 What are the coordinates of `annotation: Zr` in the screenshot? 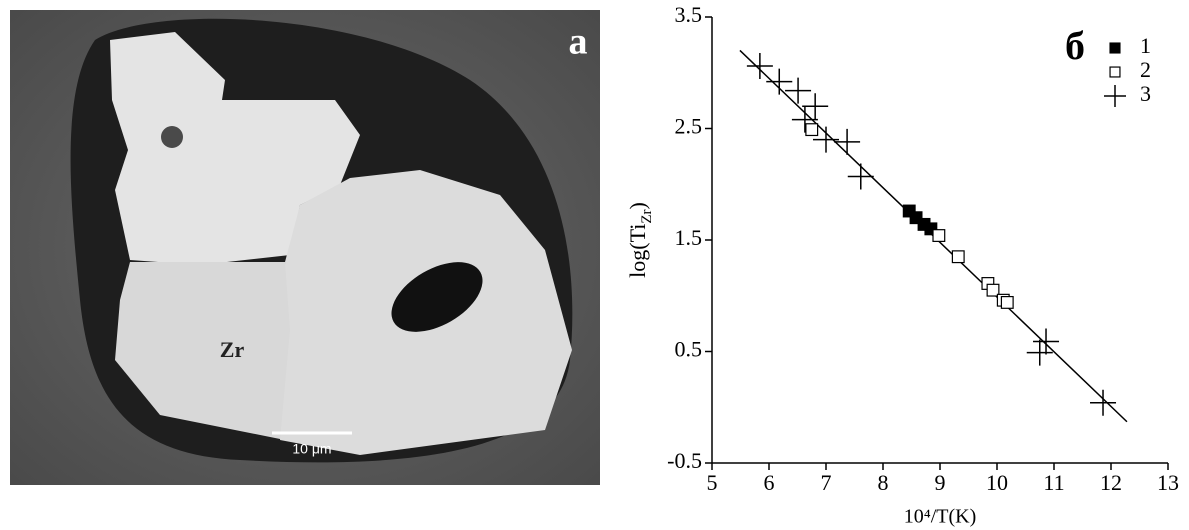 It's located at (232, 349).